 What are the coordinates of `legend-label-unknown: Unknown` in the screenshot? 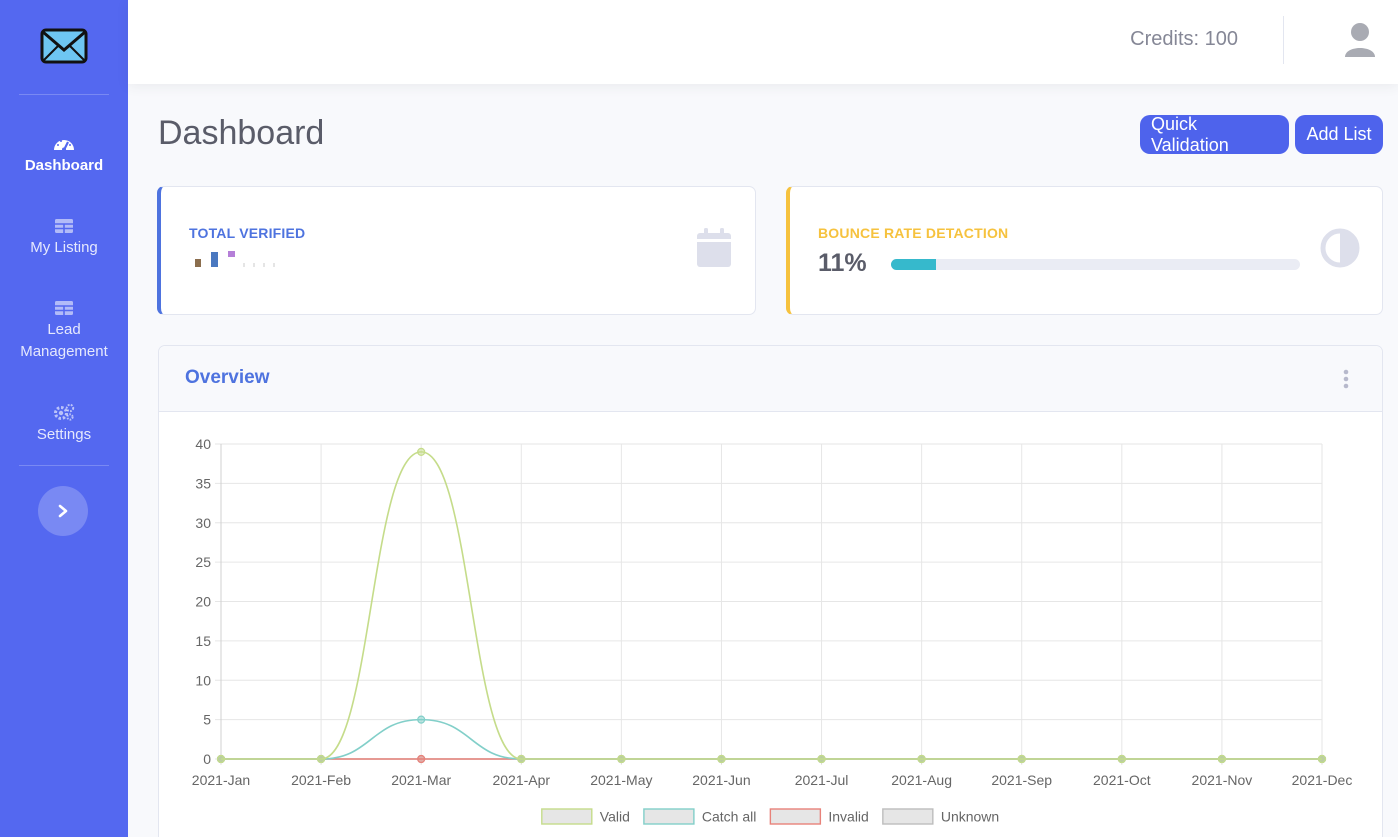 It's located at (970, 817).